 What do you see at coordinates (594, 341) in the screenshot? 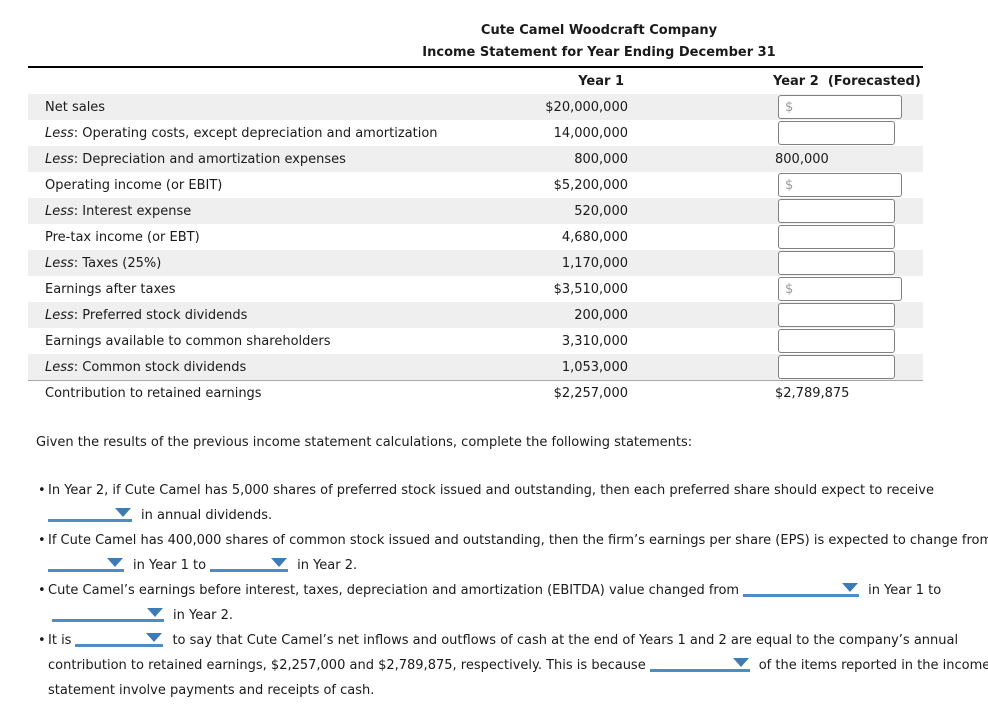
I see `year1-value: 3,310,000` at bounding box center [594, 341].